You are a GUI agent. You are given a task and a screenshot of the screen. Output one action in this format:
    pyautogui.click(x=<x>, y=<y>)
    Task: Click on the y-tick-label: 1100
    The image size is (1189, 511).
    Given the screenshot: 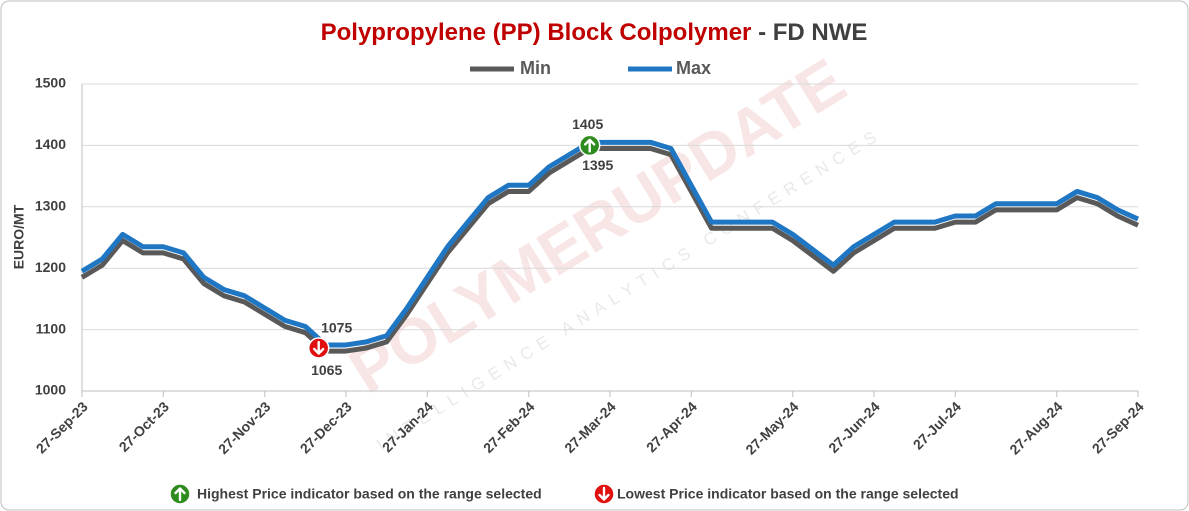 What is the action you would take?
    pyautogui.click(x=51, y=328)
    